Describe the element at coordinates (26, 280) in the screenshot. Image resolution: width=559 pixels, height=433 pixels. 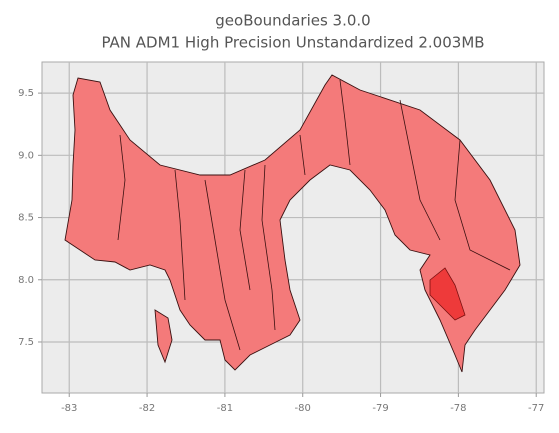
I see `y-tick-label: 8.0` at that location.